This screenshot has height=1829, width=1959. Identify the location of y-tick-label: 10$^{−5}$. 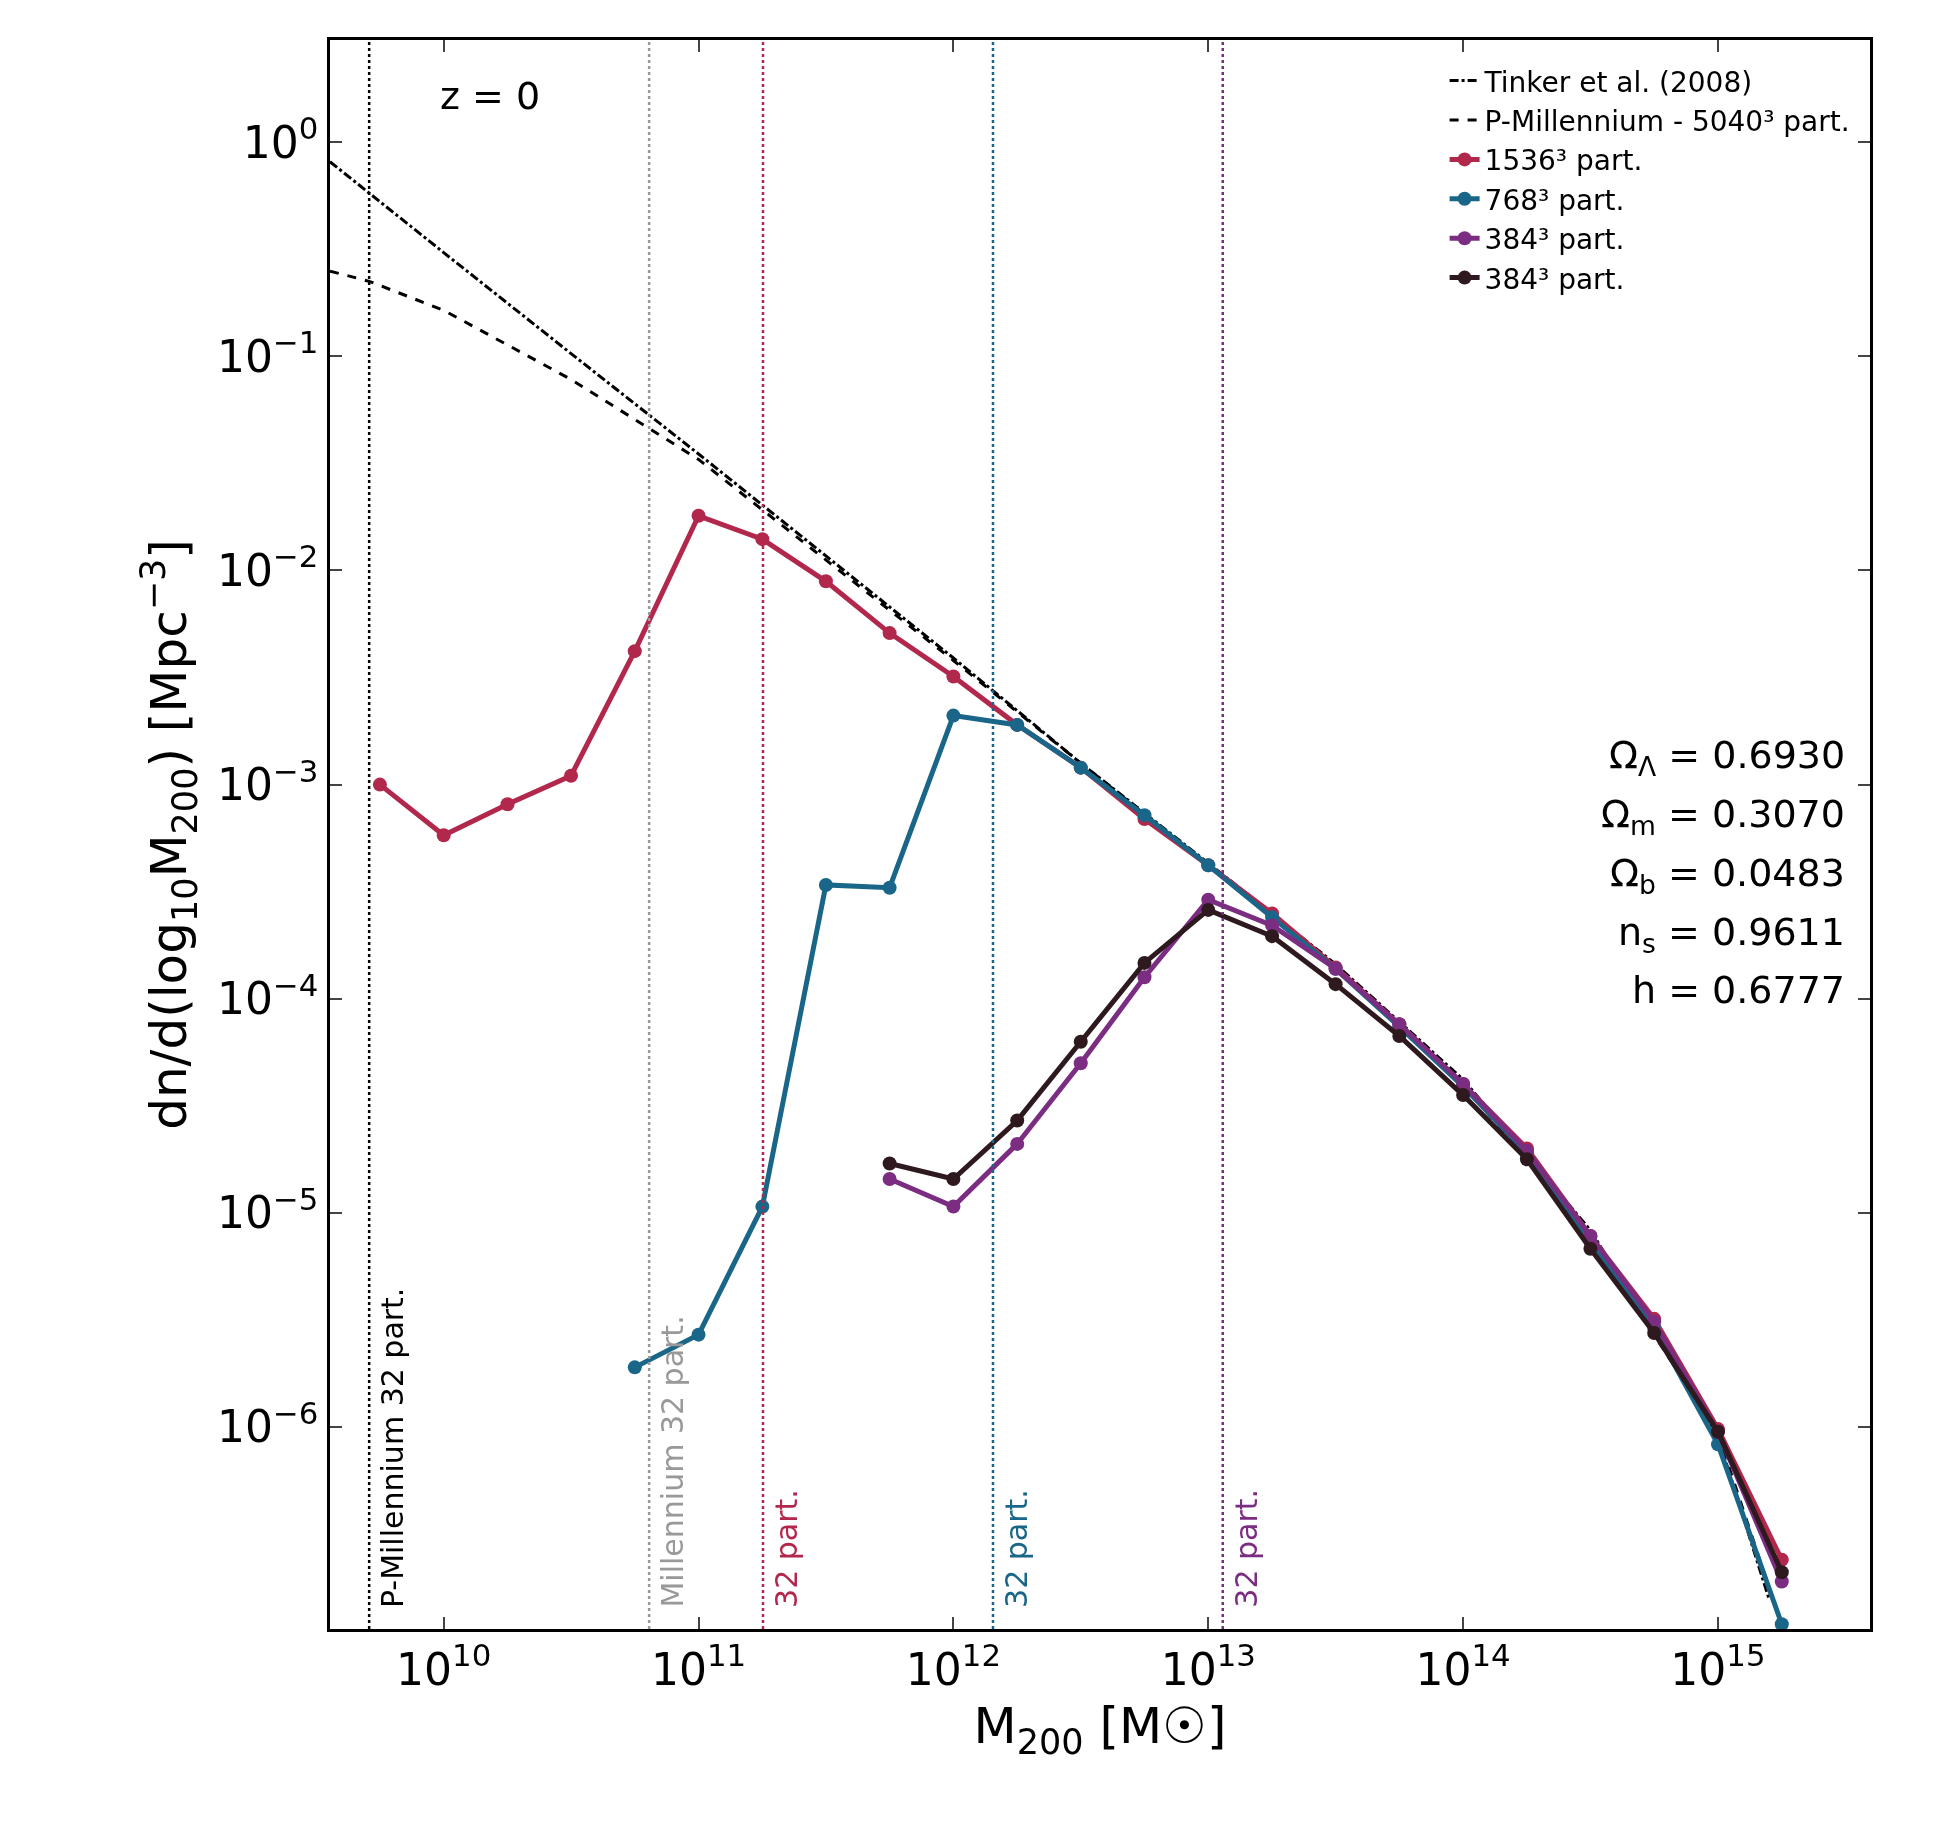
(268, 1209).